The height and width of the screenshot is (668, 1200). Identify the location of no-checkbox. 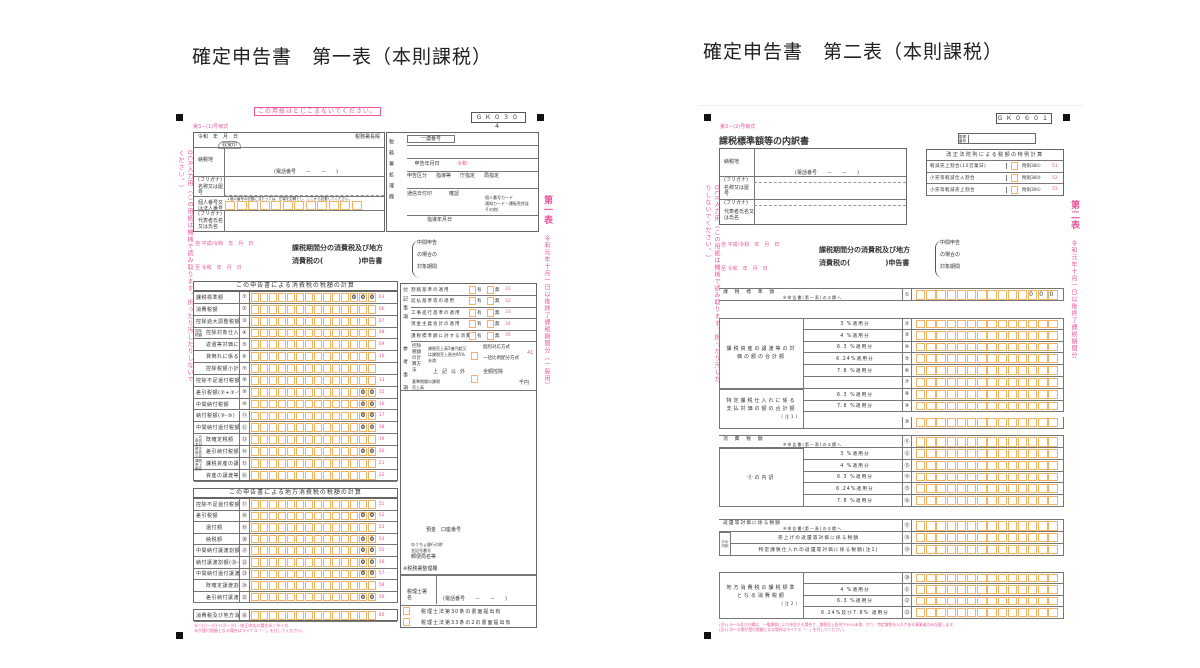
(490, 289).